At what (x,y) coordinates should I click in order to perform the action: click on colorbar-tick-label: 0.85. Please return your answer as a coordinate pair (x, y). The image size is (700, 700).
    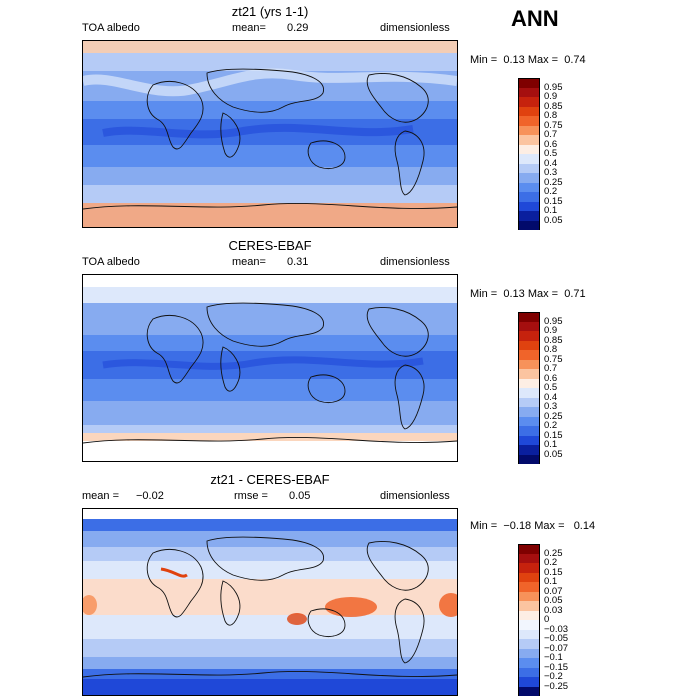
    Looking at the image, I should click on (553, 340).